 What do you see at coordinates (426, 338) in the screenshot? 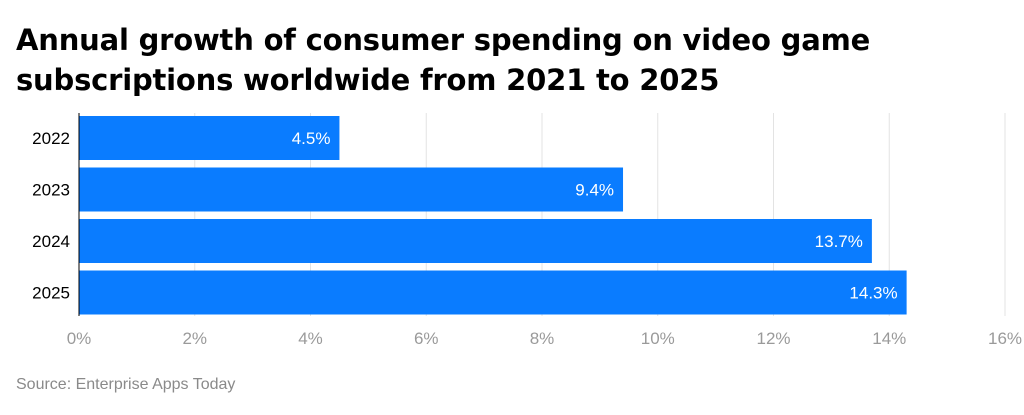
I see `x-tick-label: 6%` at bounding box center [426, 338].